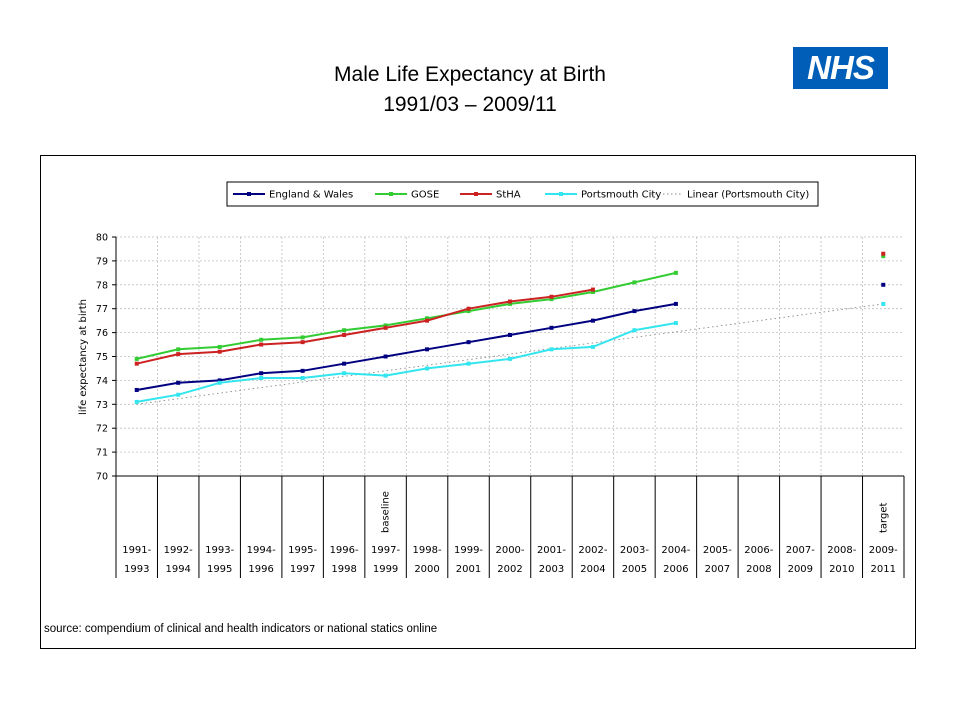  Describe the element at coordinates (311, 195) in the screenshot. I see `legend-label: England & Wales` at that location.